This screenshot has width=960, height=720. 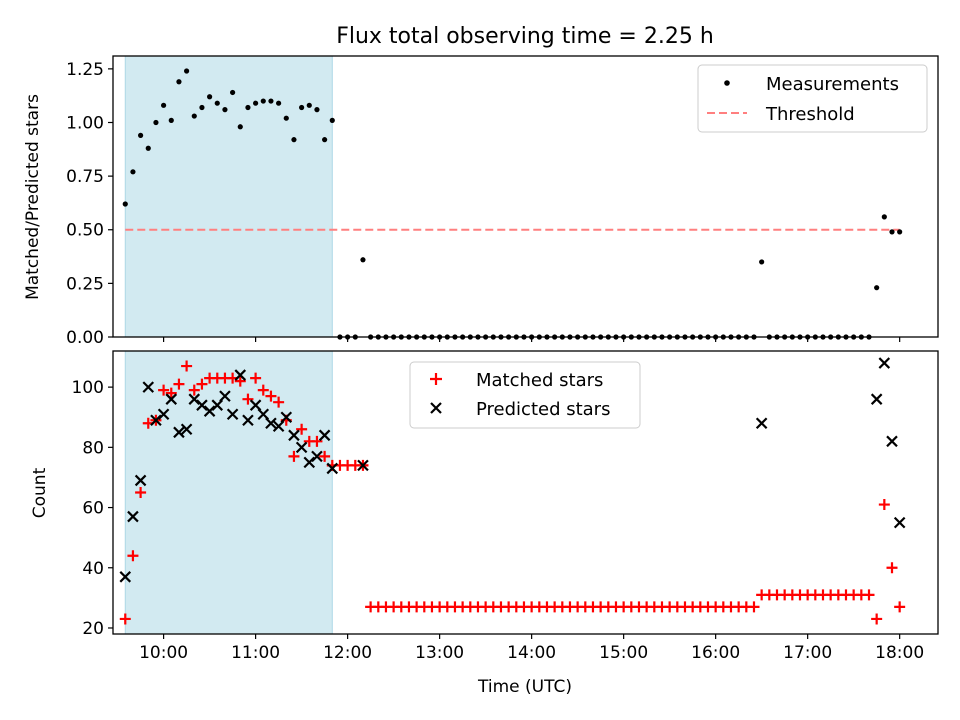 I want to click on chart-title: Flux total observing time = 2.25 h, so click(x=525, y=36).